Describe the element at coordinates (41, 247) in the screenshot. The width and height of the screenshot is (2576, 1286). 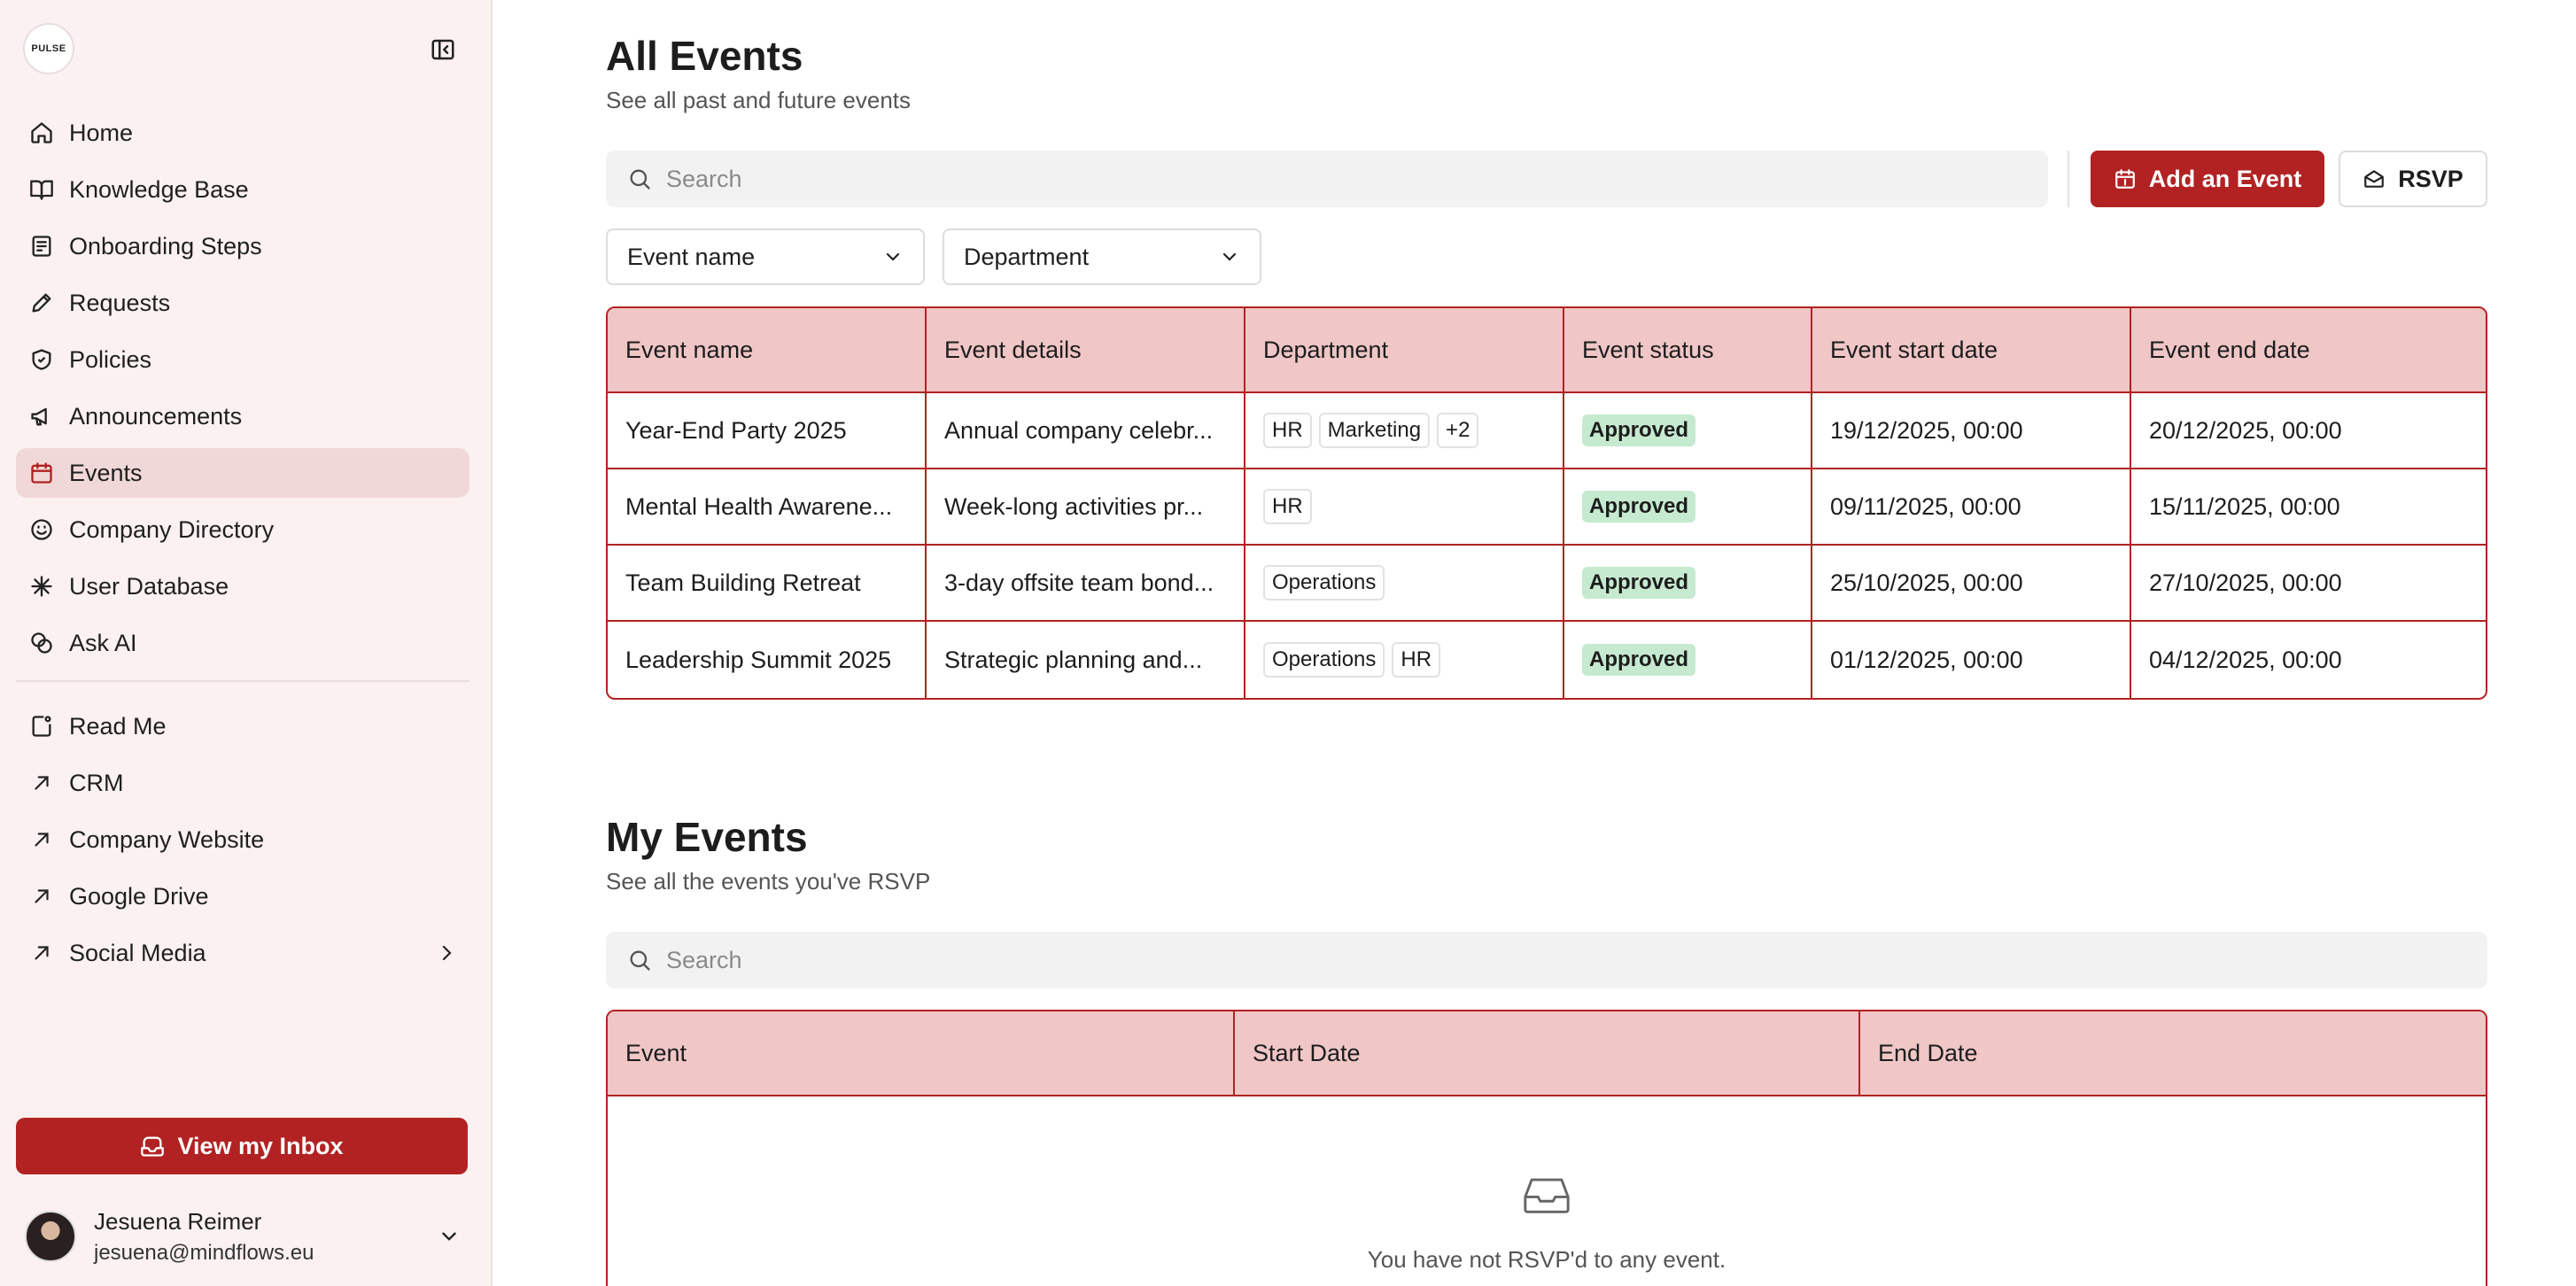
I see `checklist-icon` at that location.